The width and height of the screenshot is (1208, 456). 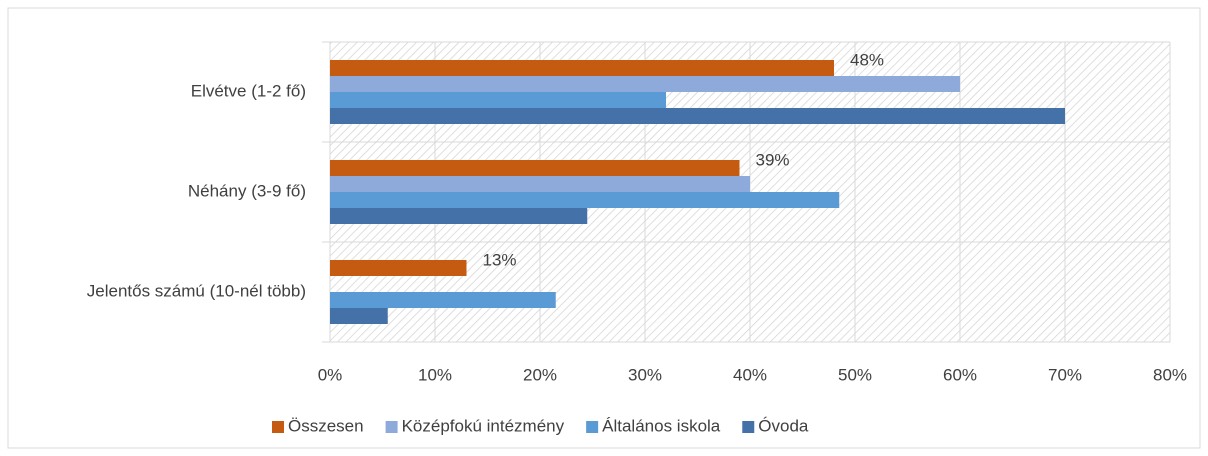 I want to click on x-tick-label: 30%, so click(x=645, y=374).